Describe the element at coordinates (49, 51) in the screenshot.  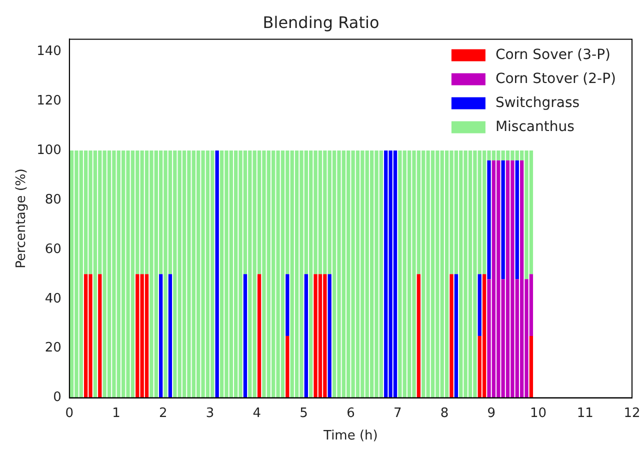
I see `y-tick-label: 140` at that location.